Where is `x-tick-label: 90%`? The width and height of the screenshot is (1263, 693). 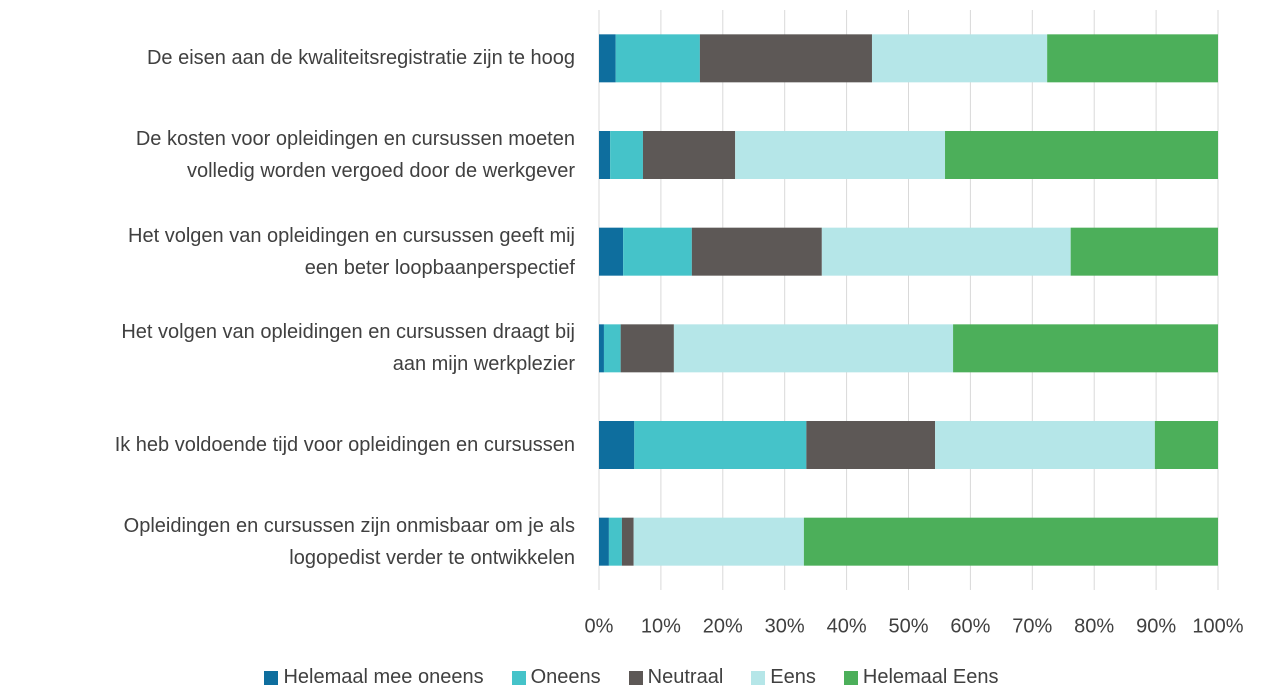
x-tick-label: 90% is located at coordinates (1156, 626).